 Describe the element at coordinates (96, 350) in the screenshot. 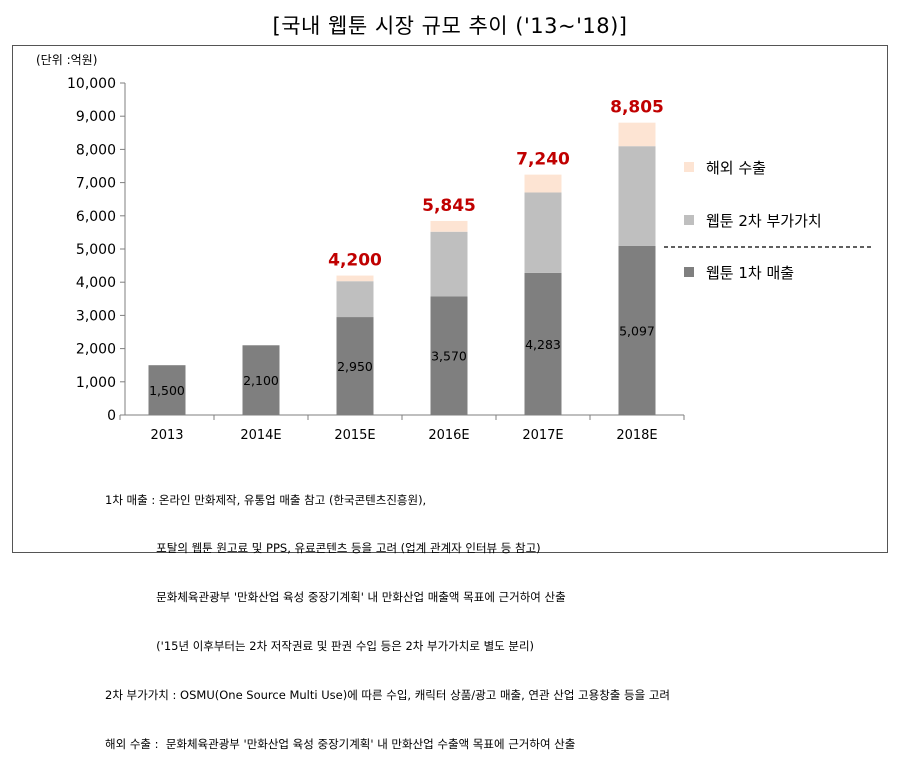

I see `y-tick-label: 2,000` at that location.